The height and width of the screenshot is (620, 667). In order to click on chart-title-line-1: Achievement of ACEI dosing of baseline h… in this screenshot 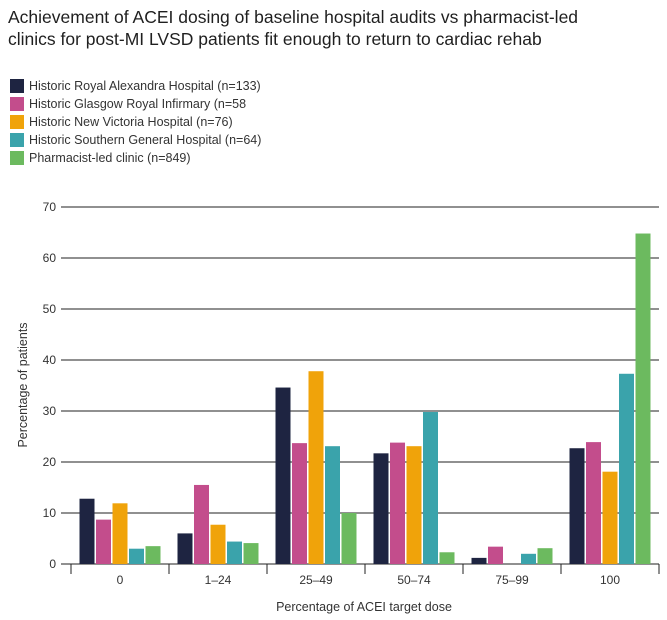, I will do `click(293, 17)`.